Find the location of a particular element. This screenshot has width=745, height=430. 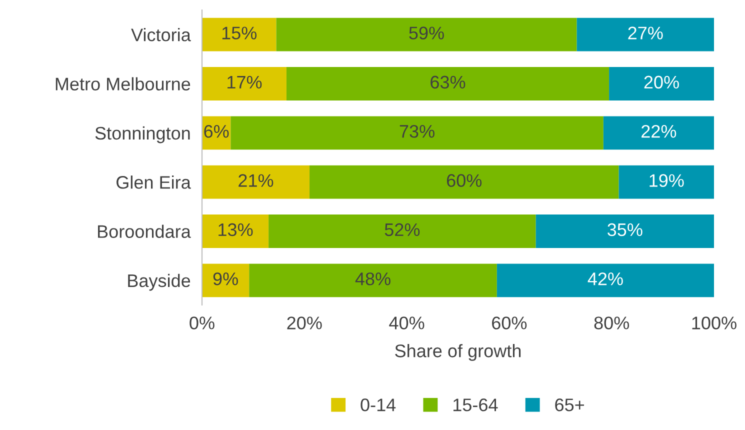

data-label: 27% is located at coordinates (645, 33).